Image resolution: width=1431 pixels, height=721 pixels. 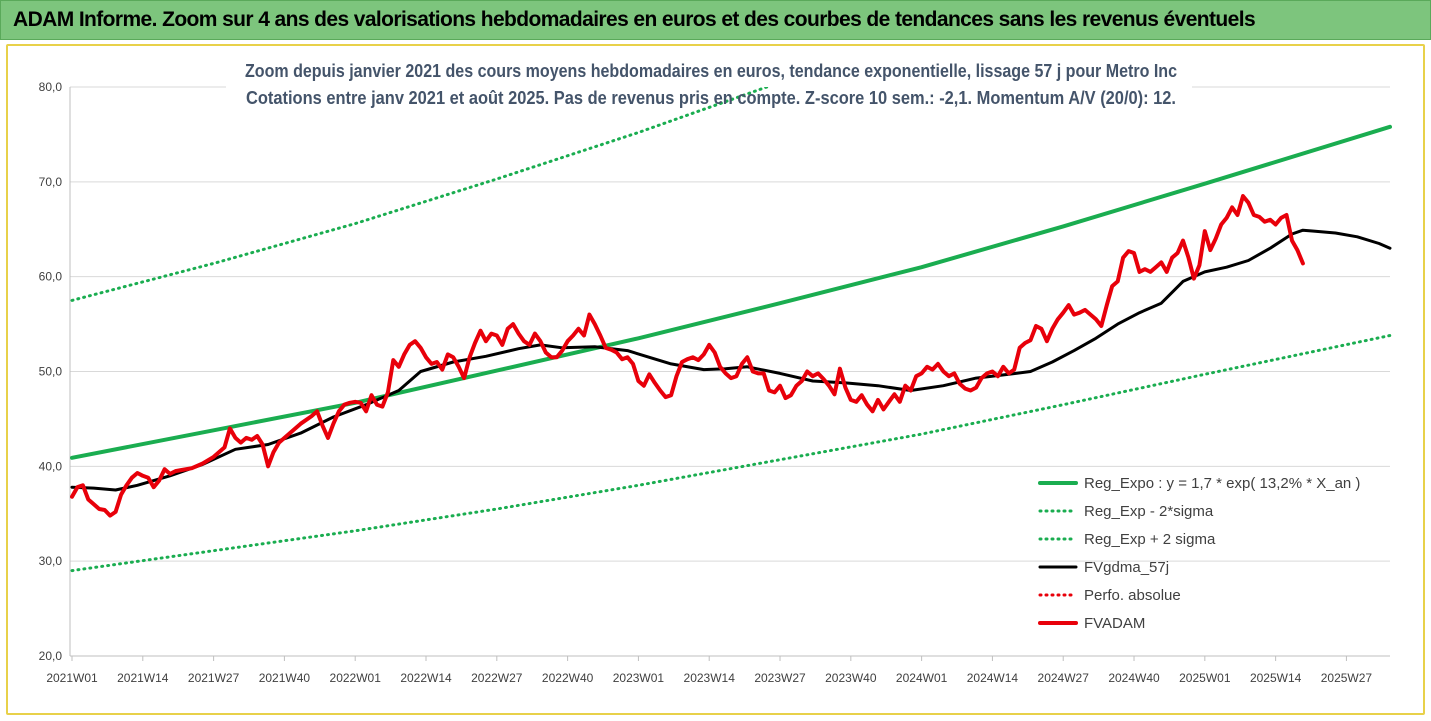 What do you see at coordinates (851, 678) in the screenshot?
I see `x-tick-label: 2023W40` at bounding box center [851, 678].